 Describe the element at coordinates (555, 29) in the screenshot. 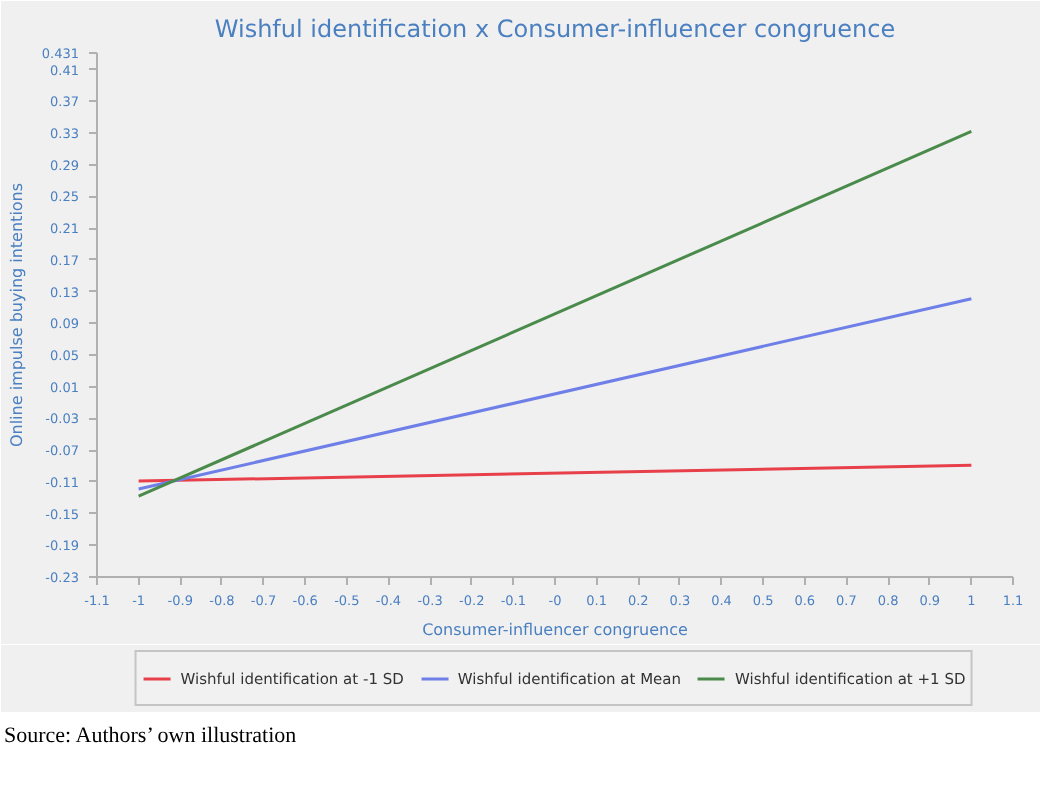

I see `chart-title: Wishful identification x Consumer-influencer congruence` at that location.